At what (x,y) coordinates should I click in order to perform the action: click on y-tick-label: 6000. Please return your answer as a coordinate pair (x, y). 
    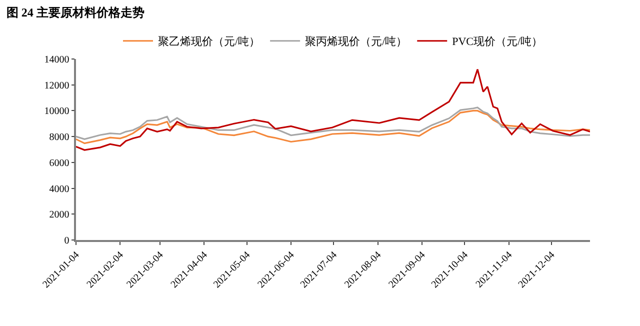
    Looking at the image, I should click on (59, 163).